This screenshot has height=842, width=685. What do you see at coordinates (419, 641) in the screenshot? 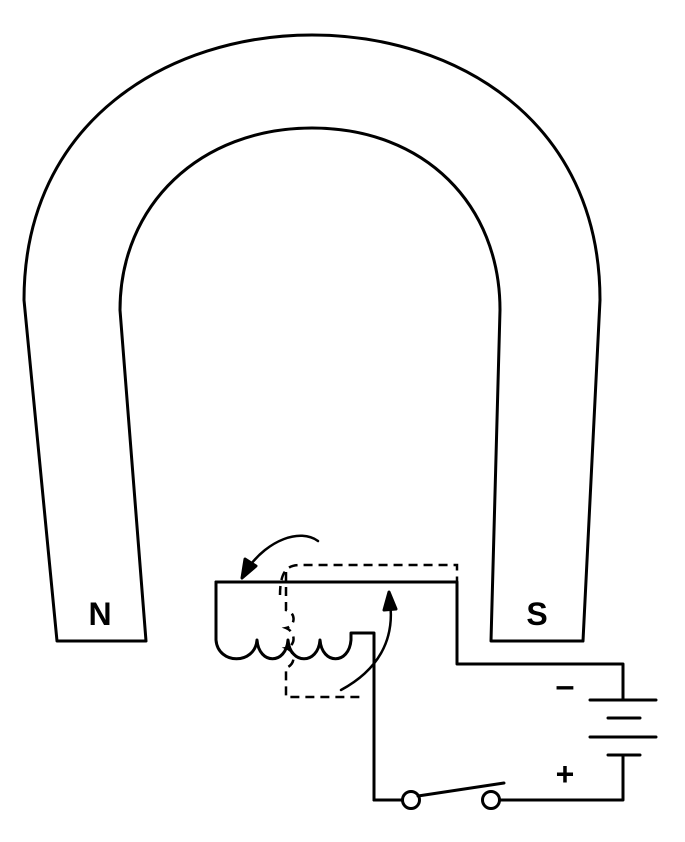
I see `armature-bar` at bounding box center [419, 641].